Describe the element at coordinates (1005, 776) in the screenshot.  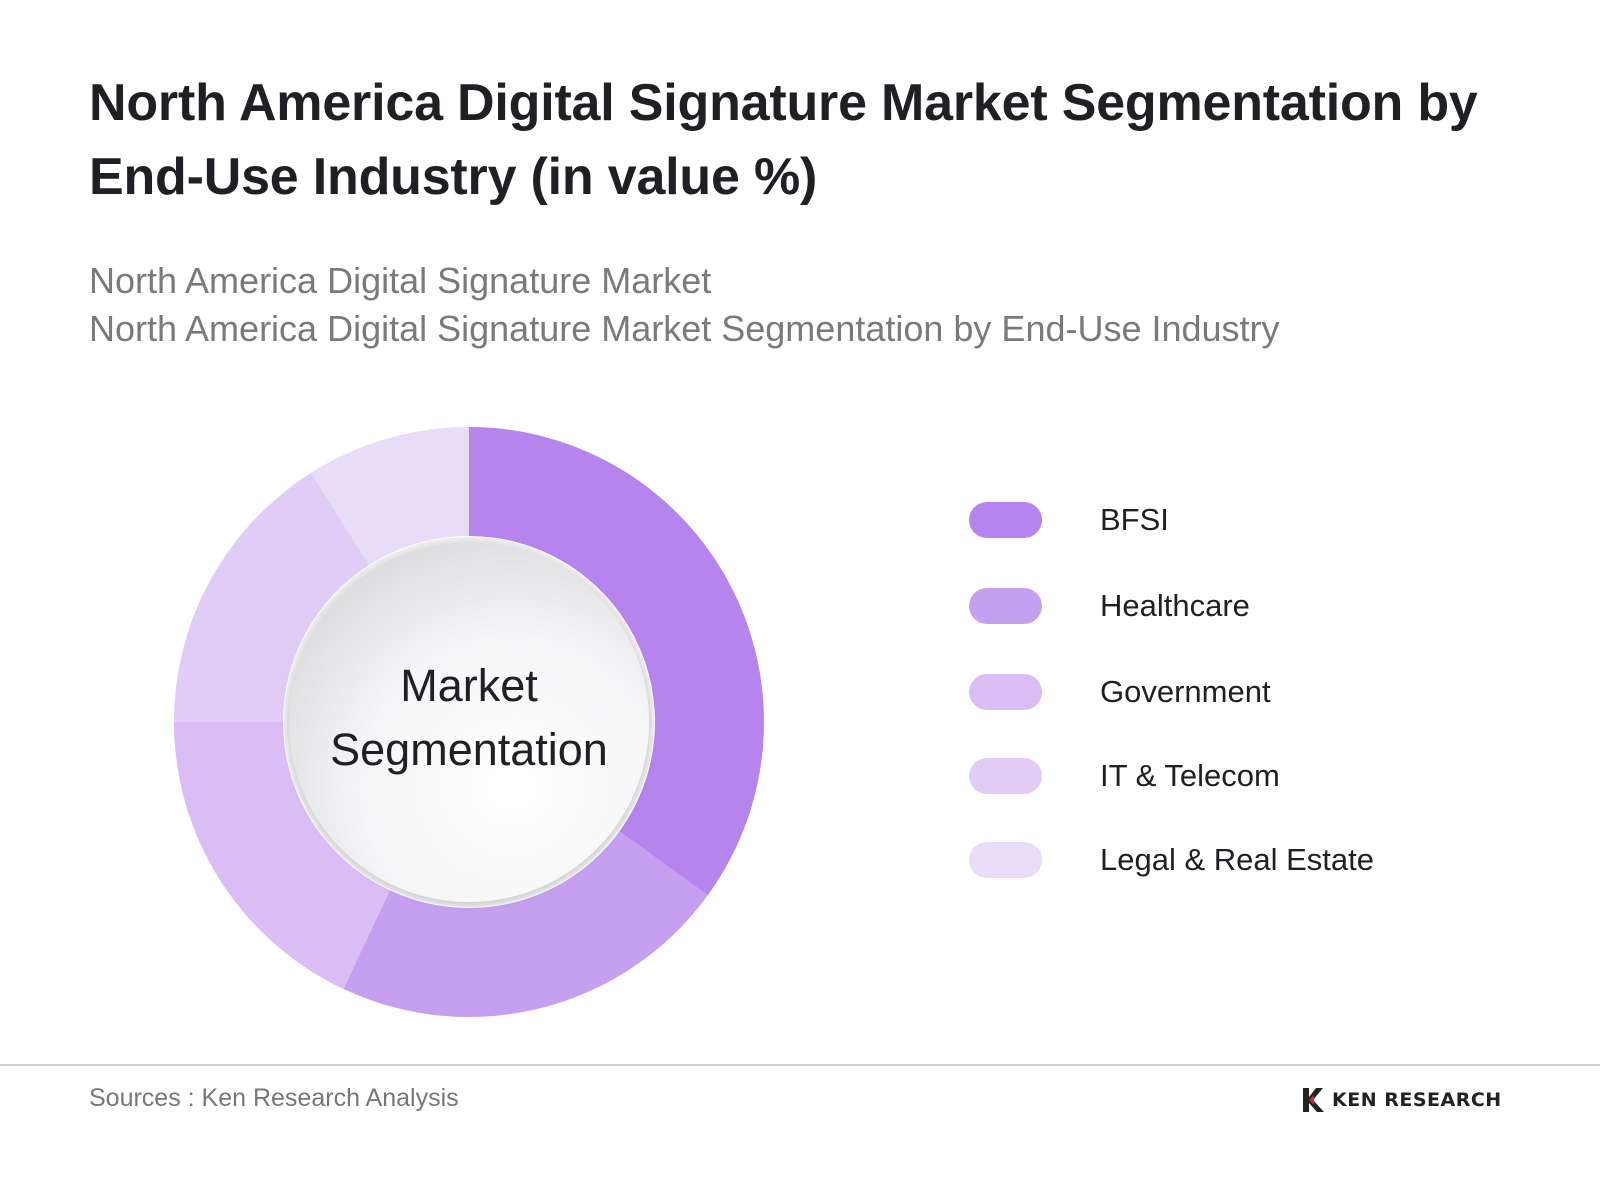
I see `legend-swatch-it-telecom` at that location.